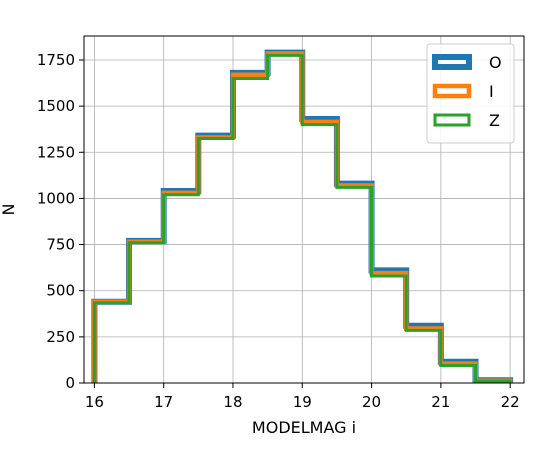 The height and width of the screenshot is (450, 550). Describe the element at coordinates (302, 402) in the screenshot. I see `x-tick-label: 19` at that location.